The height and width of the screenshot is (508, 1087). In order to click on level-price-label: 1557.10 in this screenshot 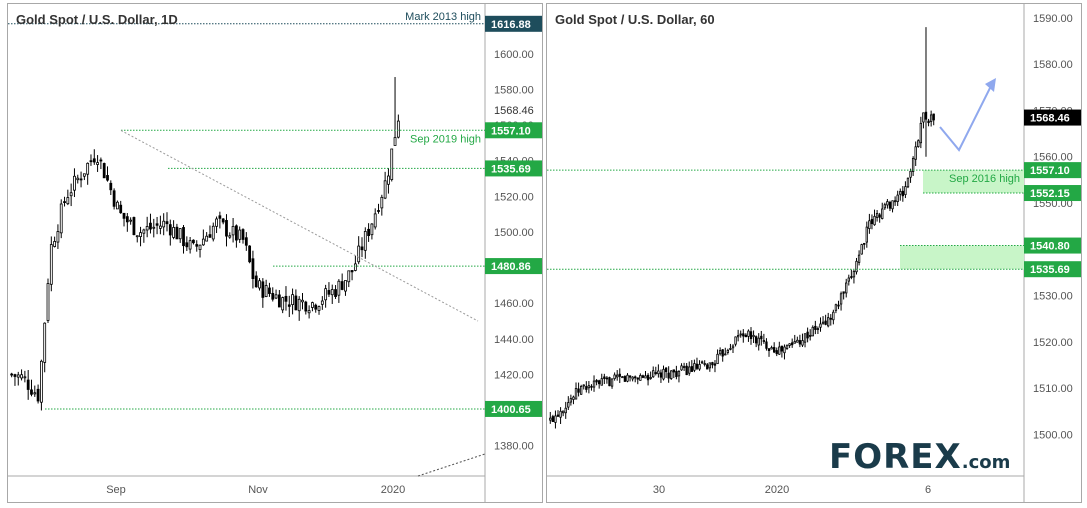, I will do `click(1050, 171)`.